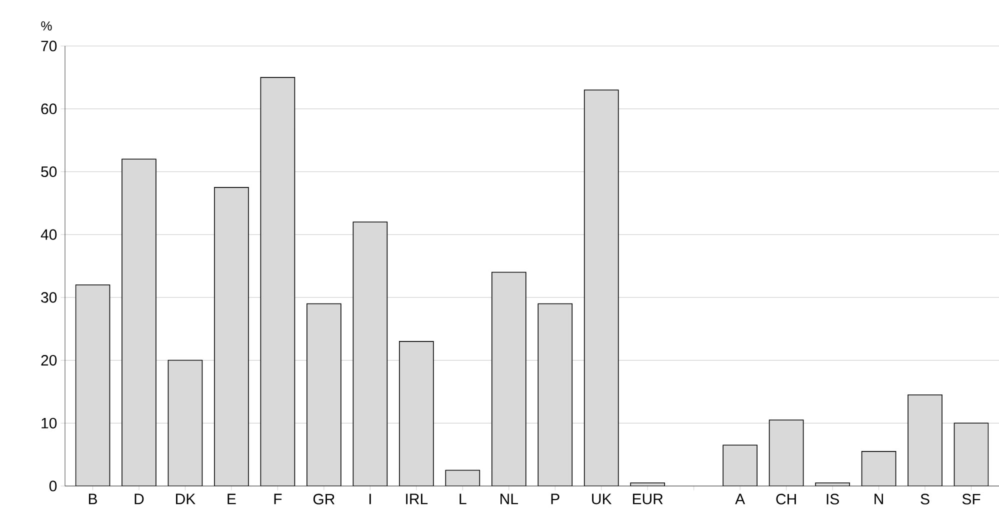 Image resolution: width=999 pixels, height=528 pixels. Describe the element at coordinates (971, 499) in the screenshot. I see `x-tick-label: SF` at that location.